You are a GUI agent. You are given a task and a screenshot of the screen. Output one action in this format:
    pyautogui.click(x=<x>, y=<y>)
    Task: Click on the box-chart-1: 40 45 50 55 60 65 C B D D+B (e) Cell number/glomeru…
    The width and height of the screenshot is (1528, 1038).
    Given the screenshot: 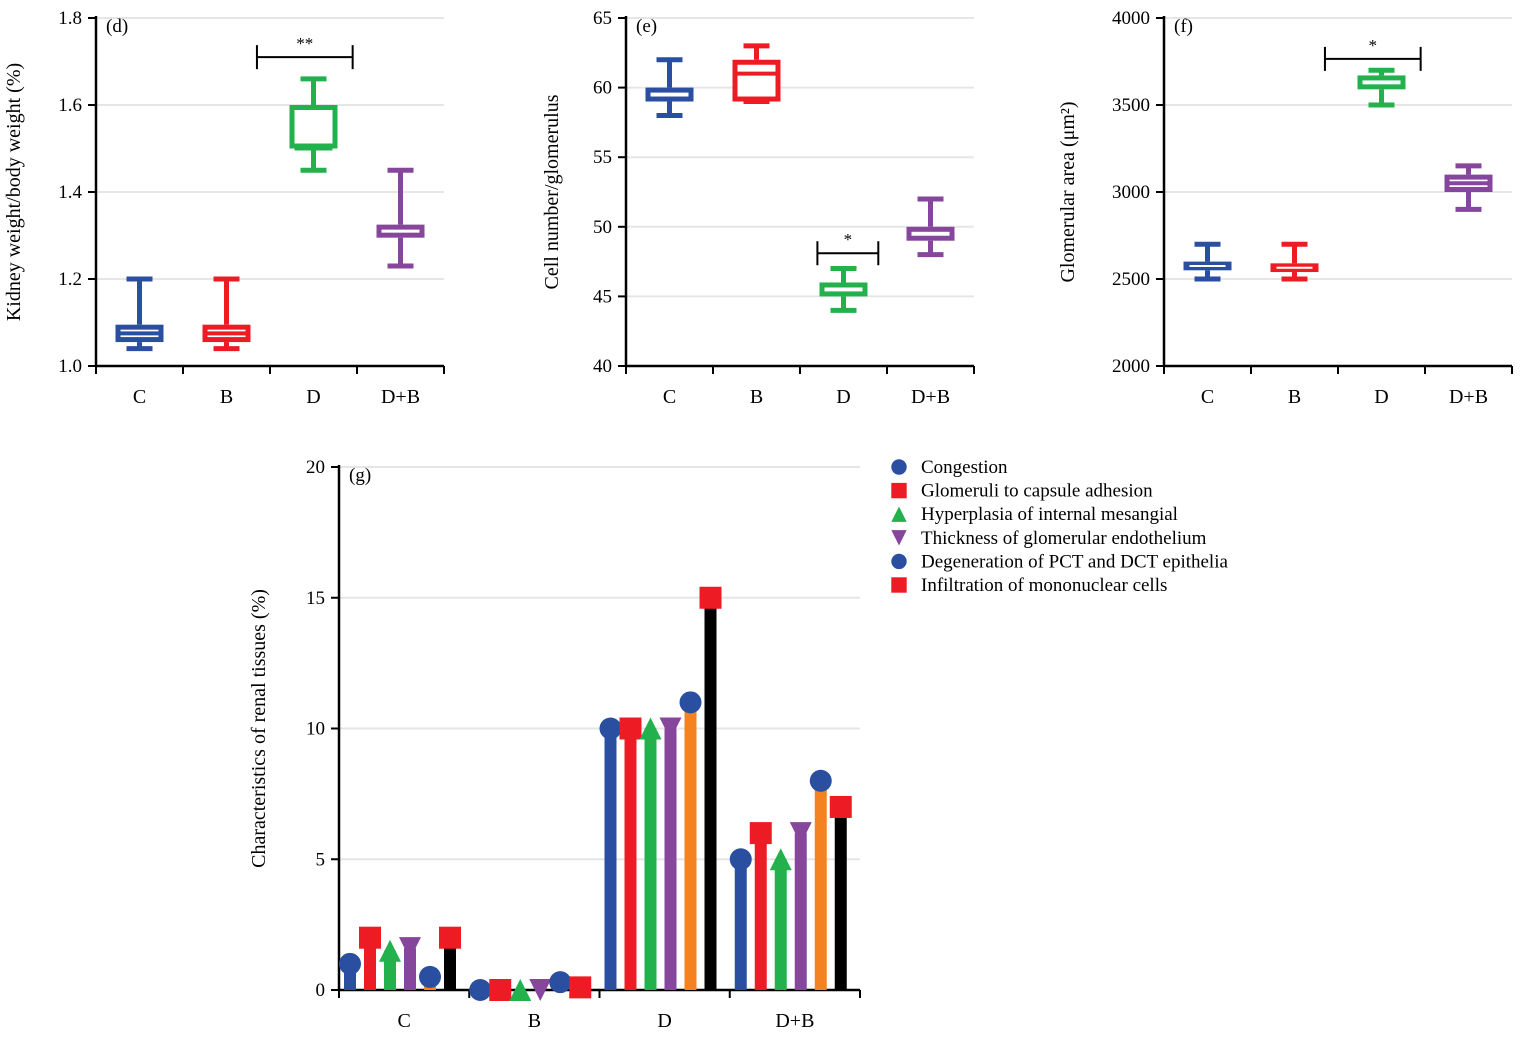 What is the action you would take?
    pyautogui.click(x=758, y=208)
    